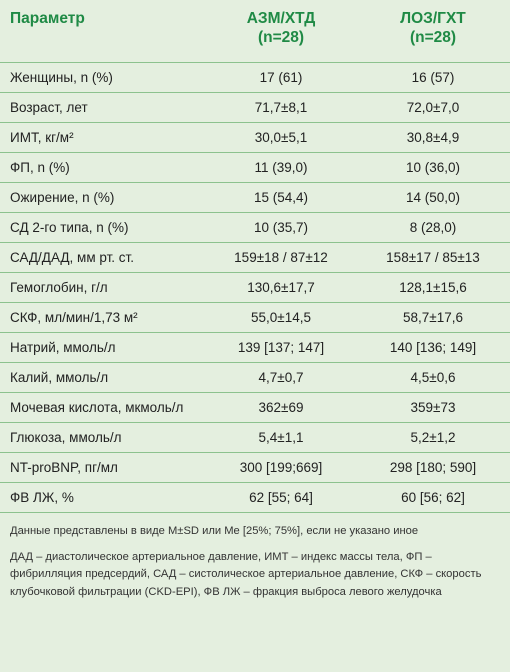 This screenshot has width=510, height=672. Describe the element at coordinates (433, 497) in the screenshot. I see `row-value-loz-ght: 60 [56; 62]` at that location.